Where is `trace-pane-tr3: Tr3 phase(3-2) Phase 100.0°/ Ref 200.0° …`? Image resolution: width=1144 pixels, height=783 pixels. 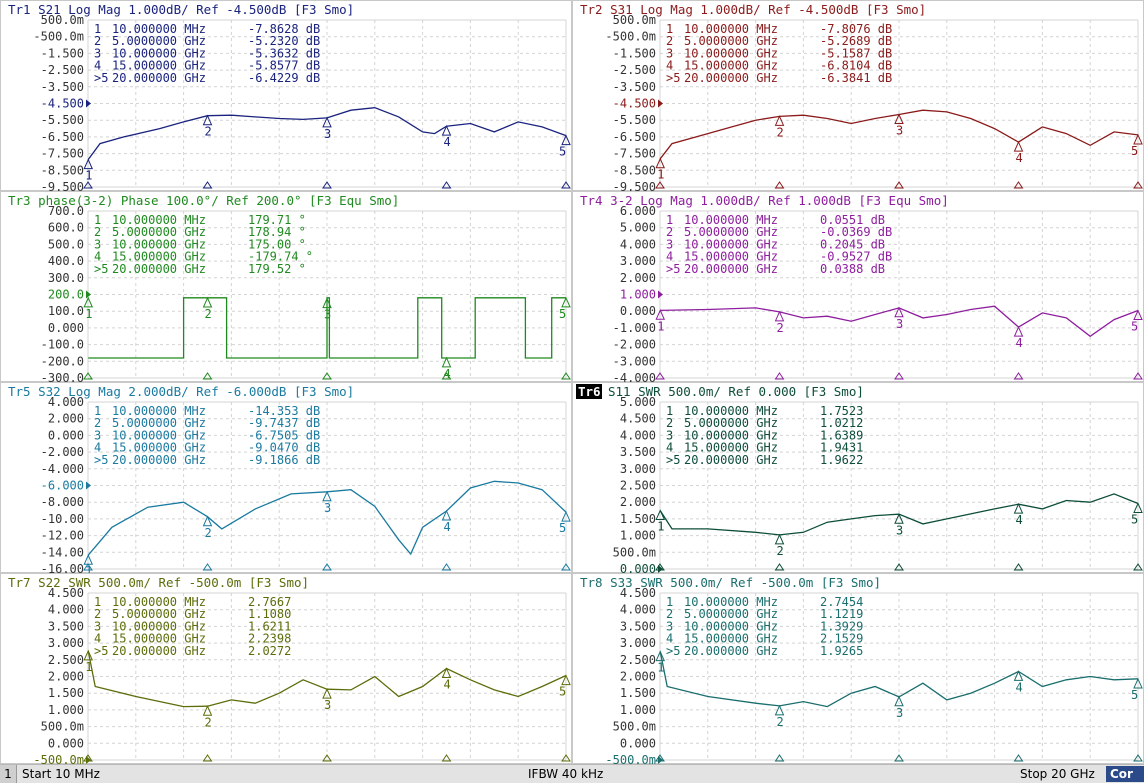 trace-pane-tr3: Tr3 phase(3-2) Phase 100.0°/ Ref 200.0° … is located at coordinates (286, 286).